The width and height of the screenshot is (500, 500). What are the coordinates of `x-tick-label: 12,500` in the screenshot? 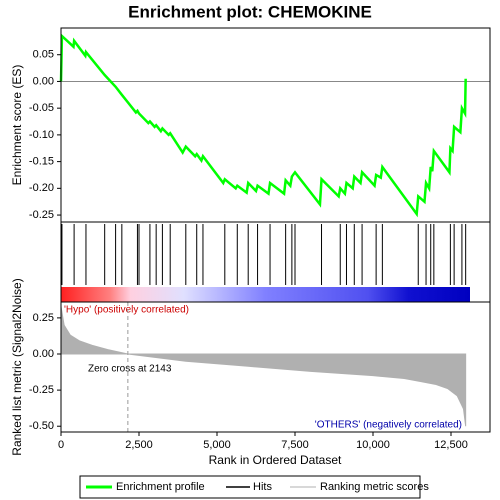 It's located at (451, 445).